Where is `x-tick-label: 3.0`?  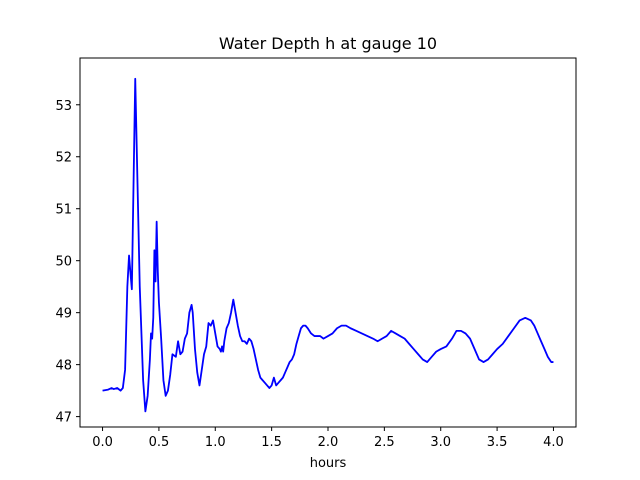 x-tick-label: 3.0 is located at coordinates (440, 442).